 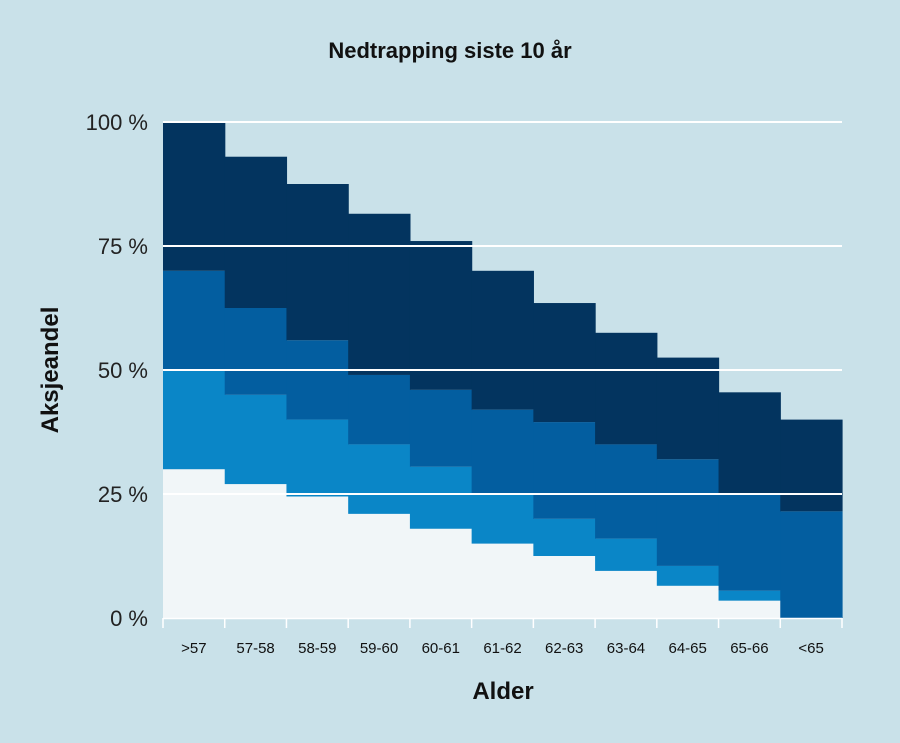 I want to click on x-tick-label: 59-60, so click(x=379, y=648).